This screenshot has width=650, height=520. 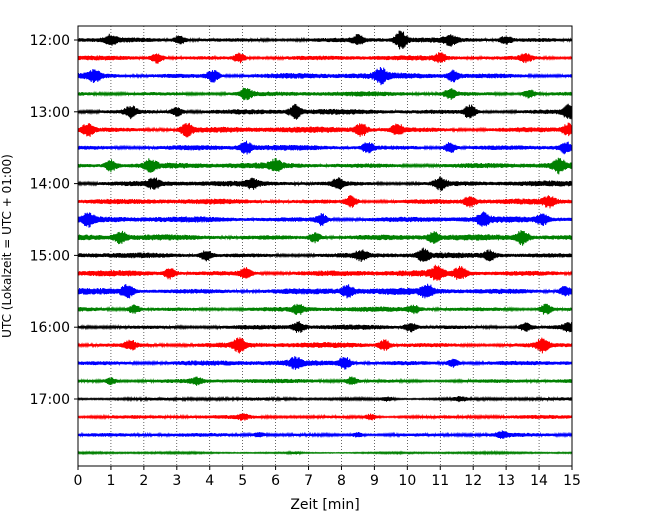 I want to click on x-tick-label: 7, so click(x=308, y=481).